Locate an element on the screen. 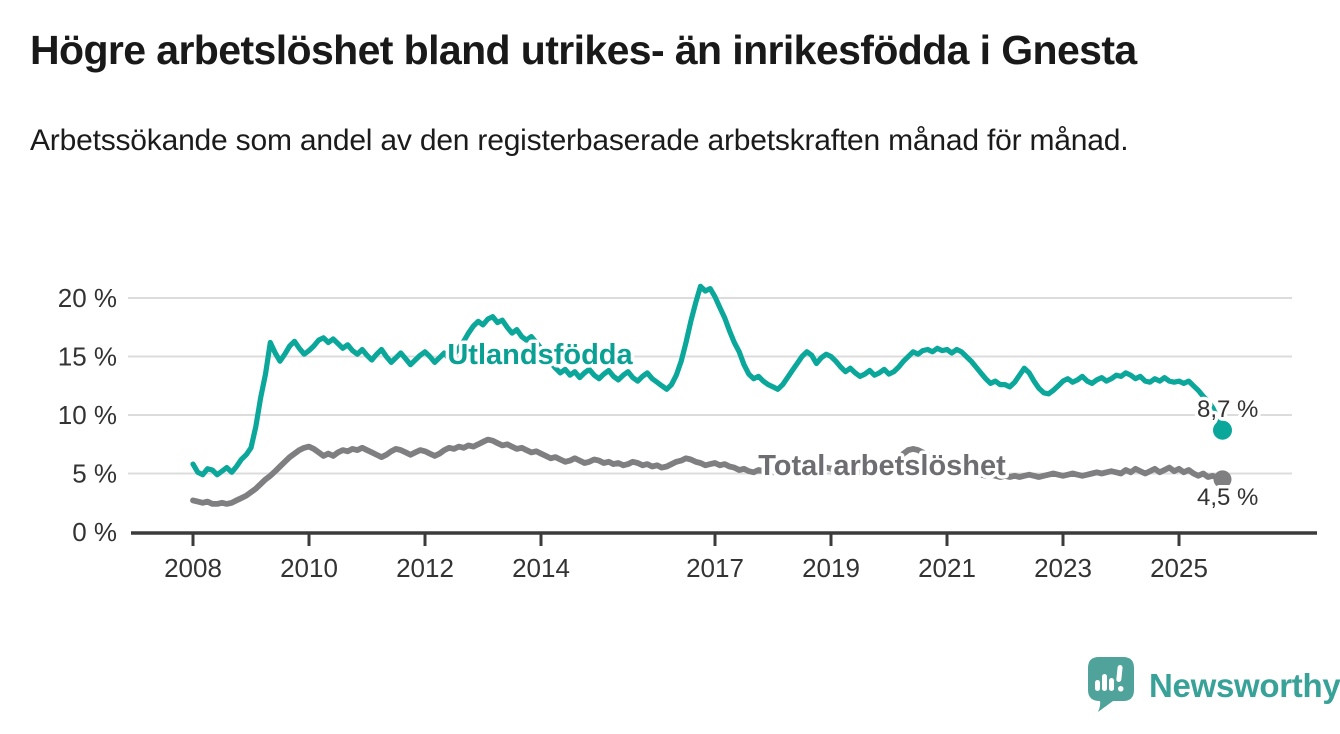 This screenshot has width=1340, height=734. y-axis-tick-label: 15 % is located at coordinates (87, 357).